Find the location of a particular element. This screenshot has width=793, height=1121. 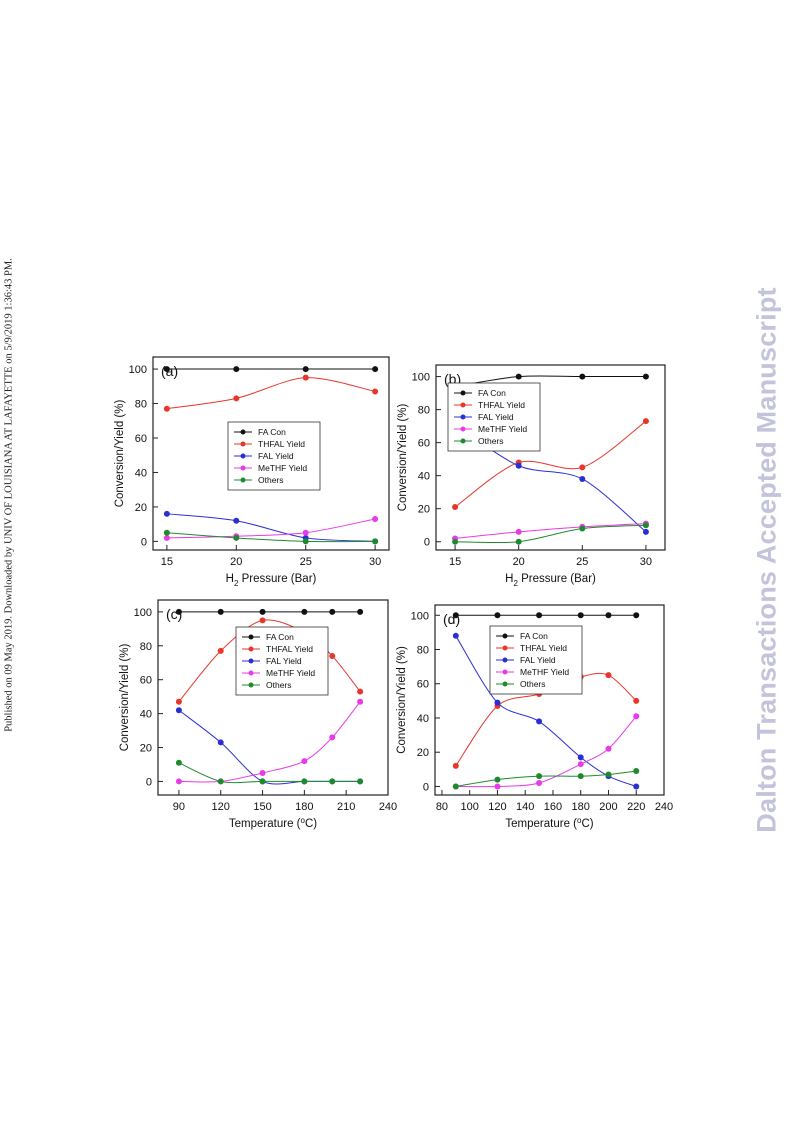

x-tick-label: 210 is located at coordinates (346, 807).